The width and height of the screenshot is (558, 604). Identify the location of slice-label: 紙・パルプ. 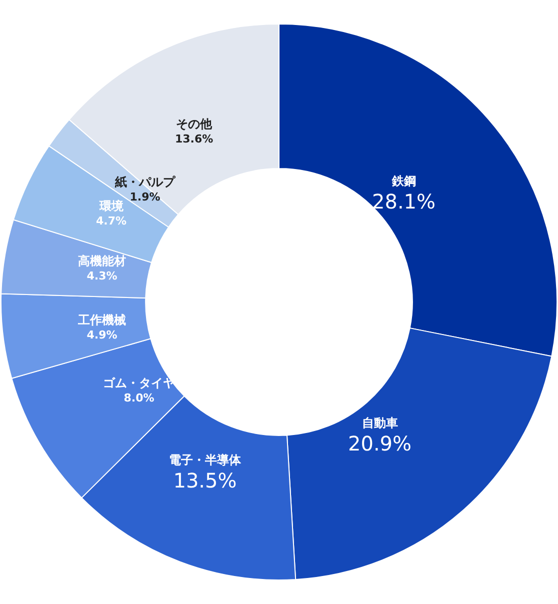
(145, 182).